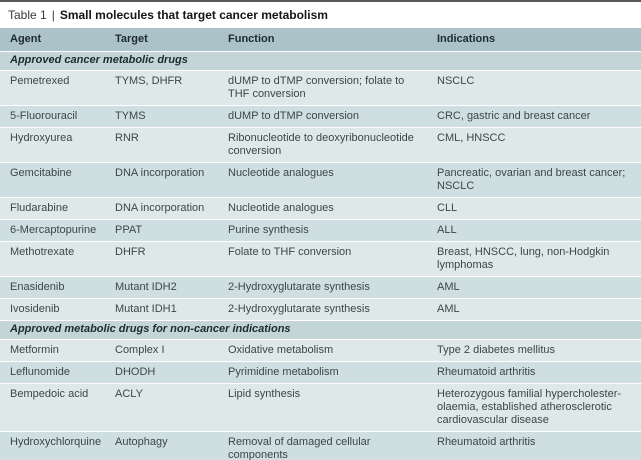 The height and width of the screenshot is (460, 641). I want to click on section-header: Approved cancer metabolic drugs, so click(320, 61).